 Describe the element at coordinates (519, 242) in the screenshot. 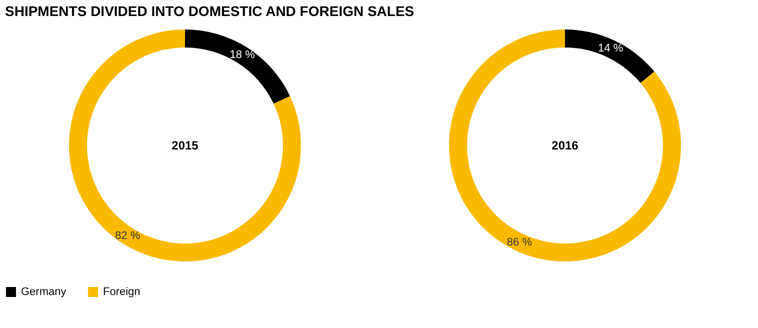

I see `data-label: 86 %` at that location.